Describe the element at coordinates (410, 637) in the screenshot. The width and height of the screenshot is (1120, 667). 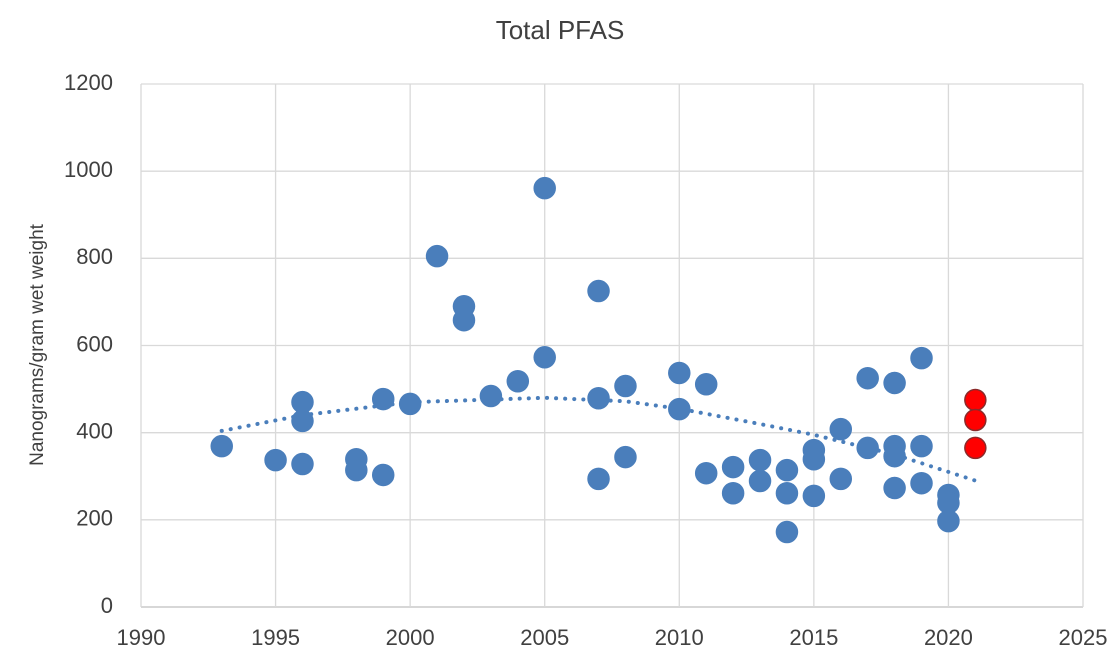
I see `x-tick-label: 2000` at that location.